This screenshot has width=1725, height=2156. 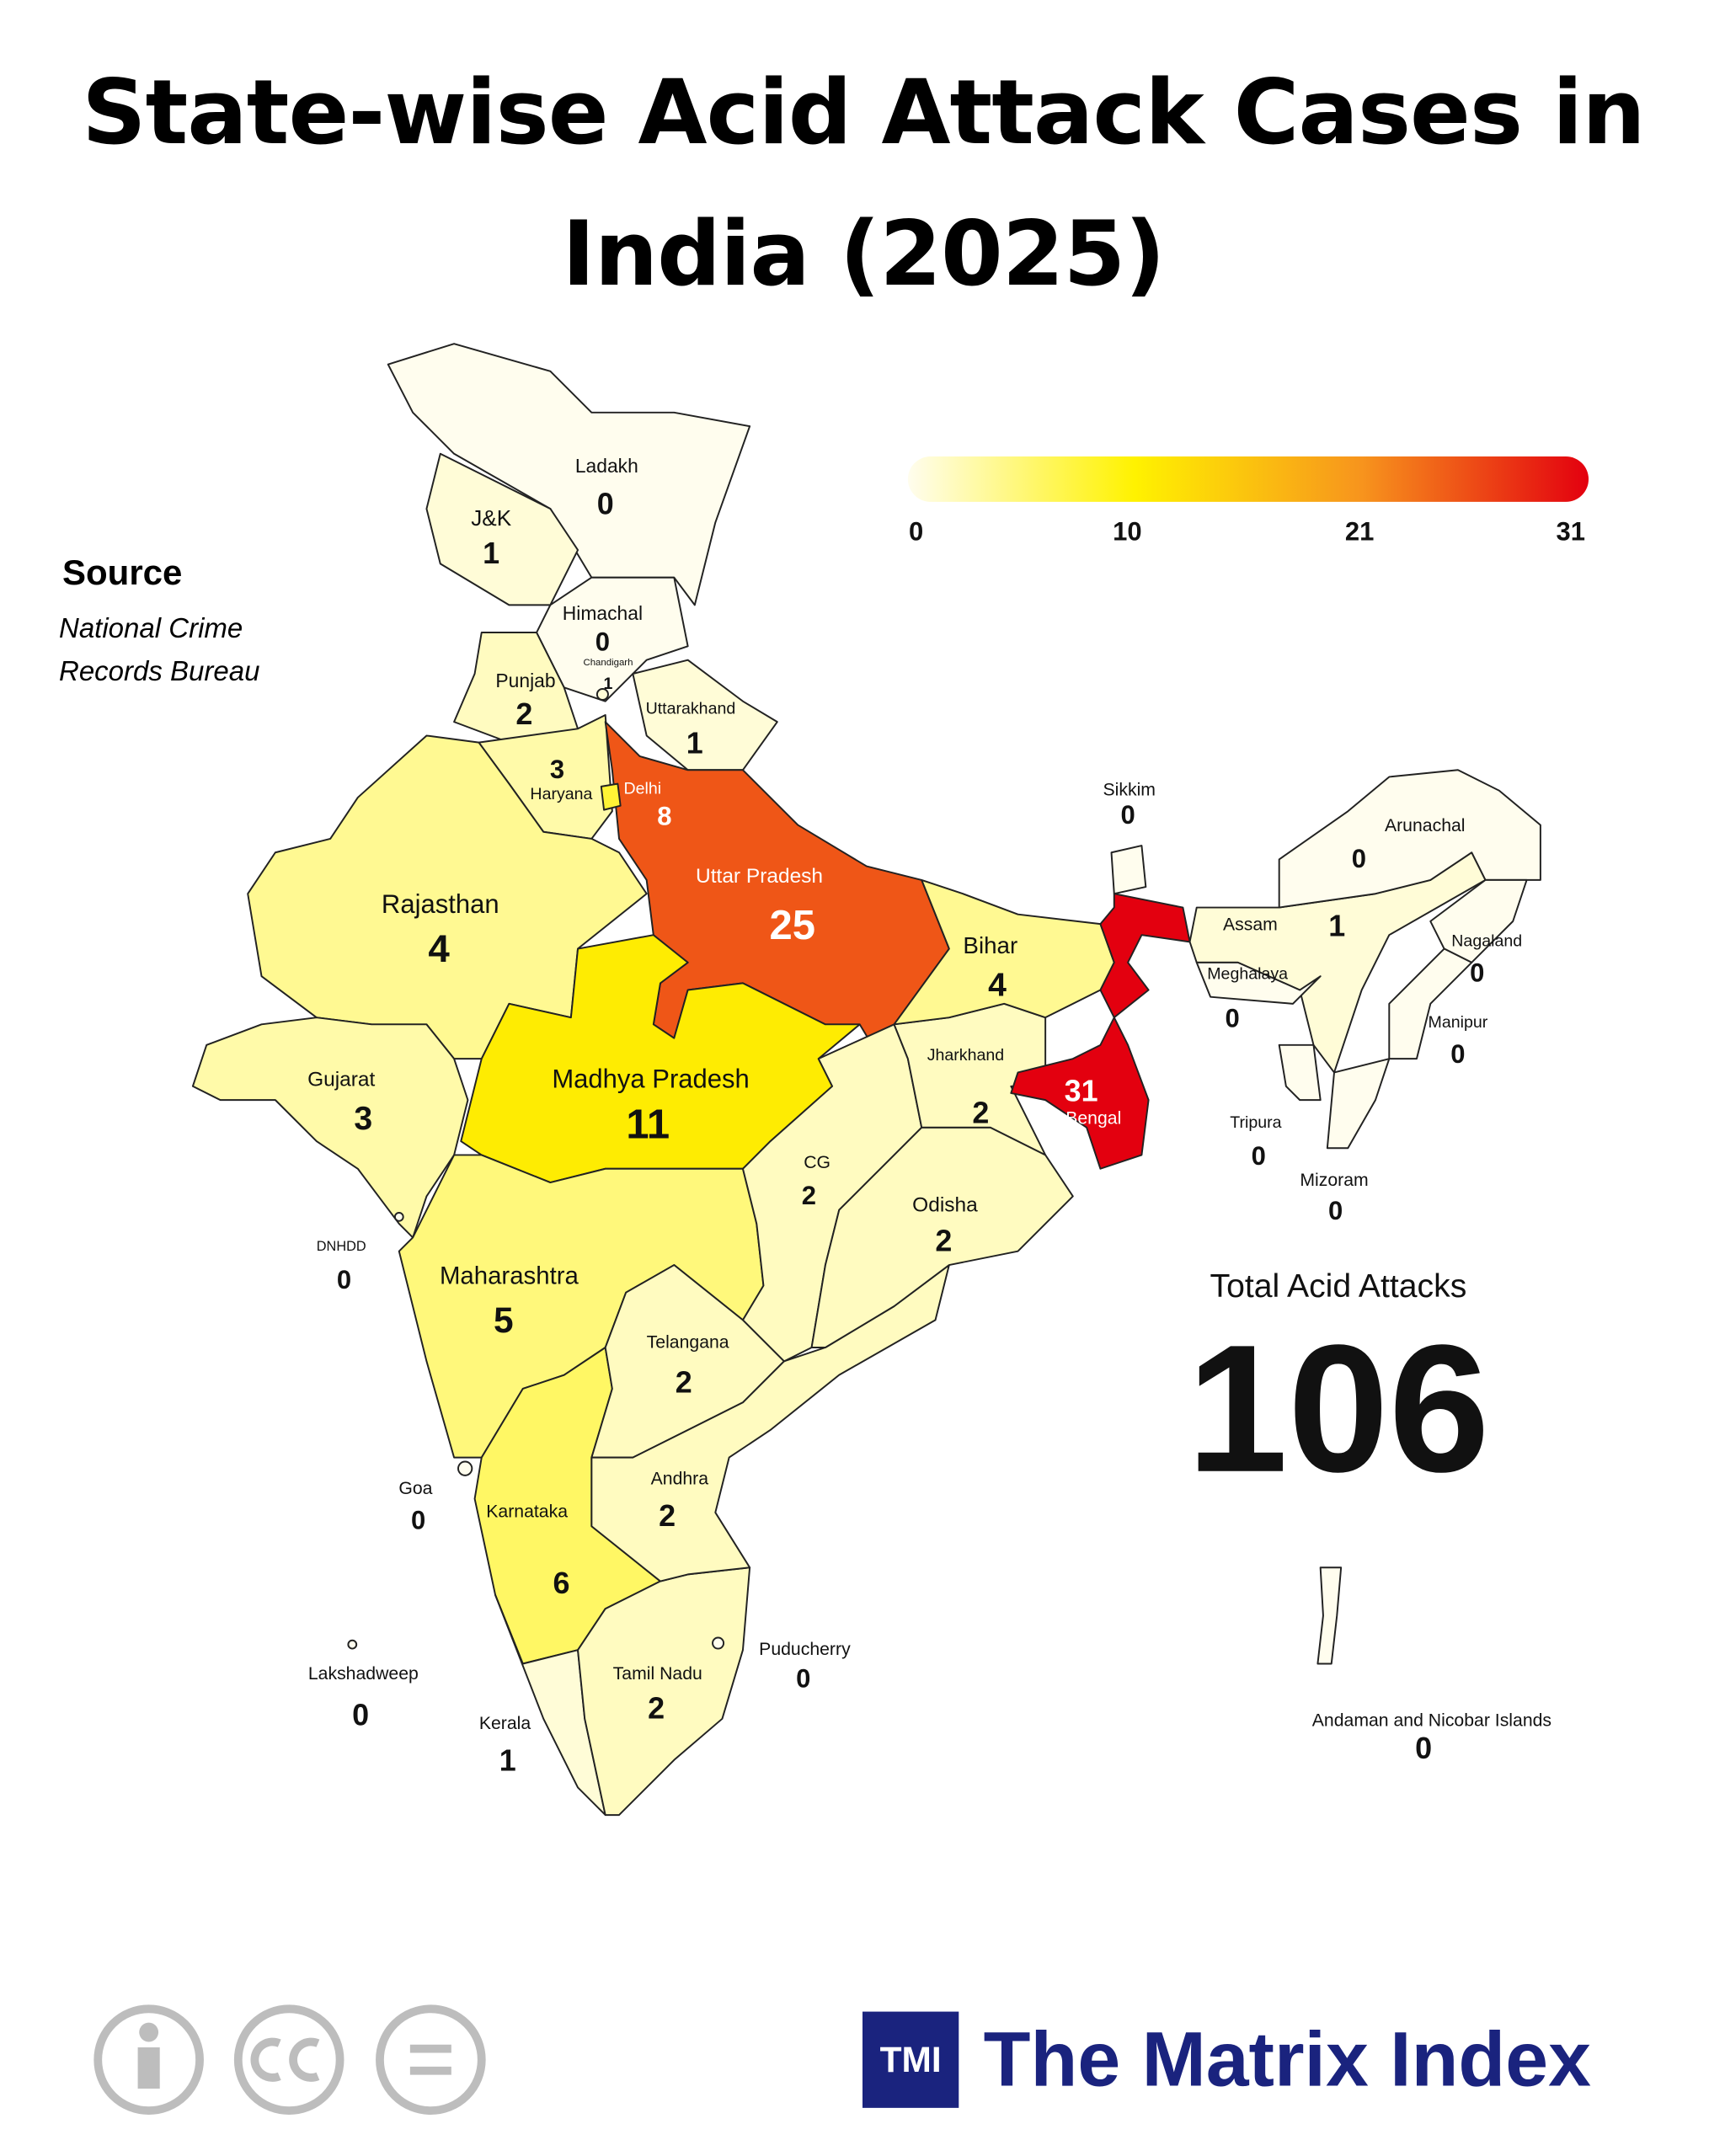 What do you see at coordinates (1571, 532) in the screenshot?
I see `scale-tick-label: 31` at bounding box center [1571, 532].